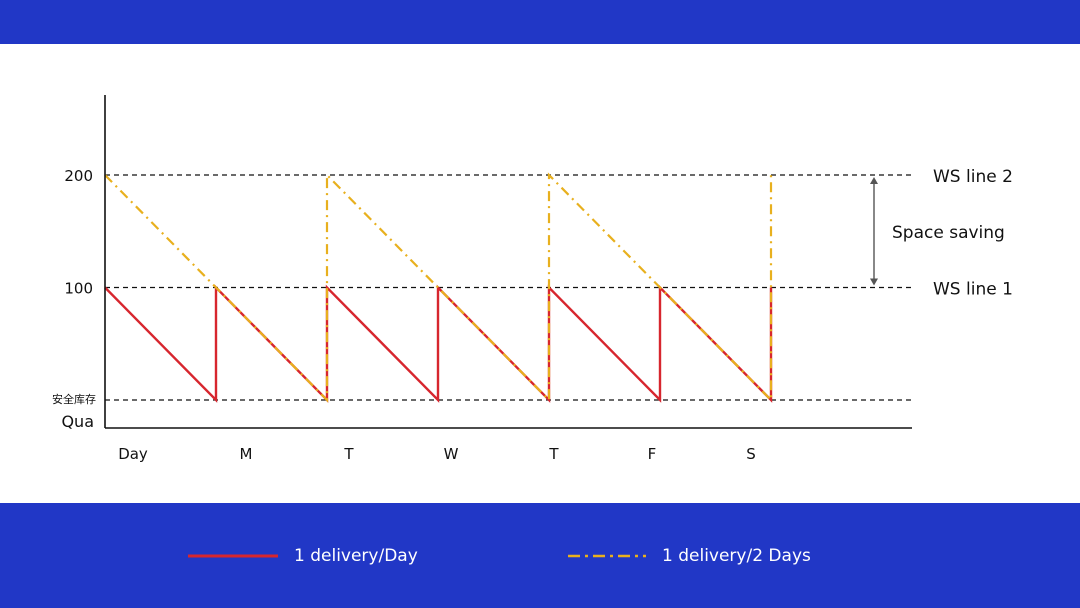 Image resolution: width=1080 pixels, height=608 pixels. What do you see at coordinates (246, 454) in the screenshot?
I see `x-tick-label: M` at bounding box center [246, 454].